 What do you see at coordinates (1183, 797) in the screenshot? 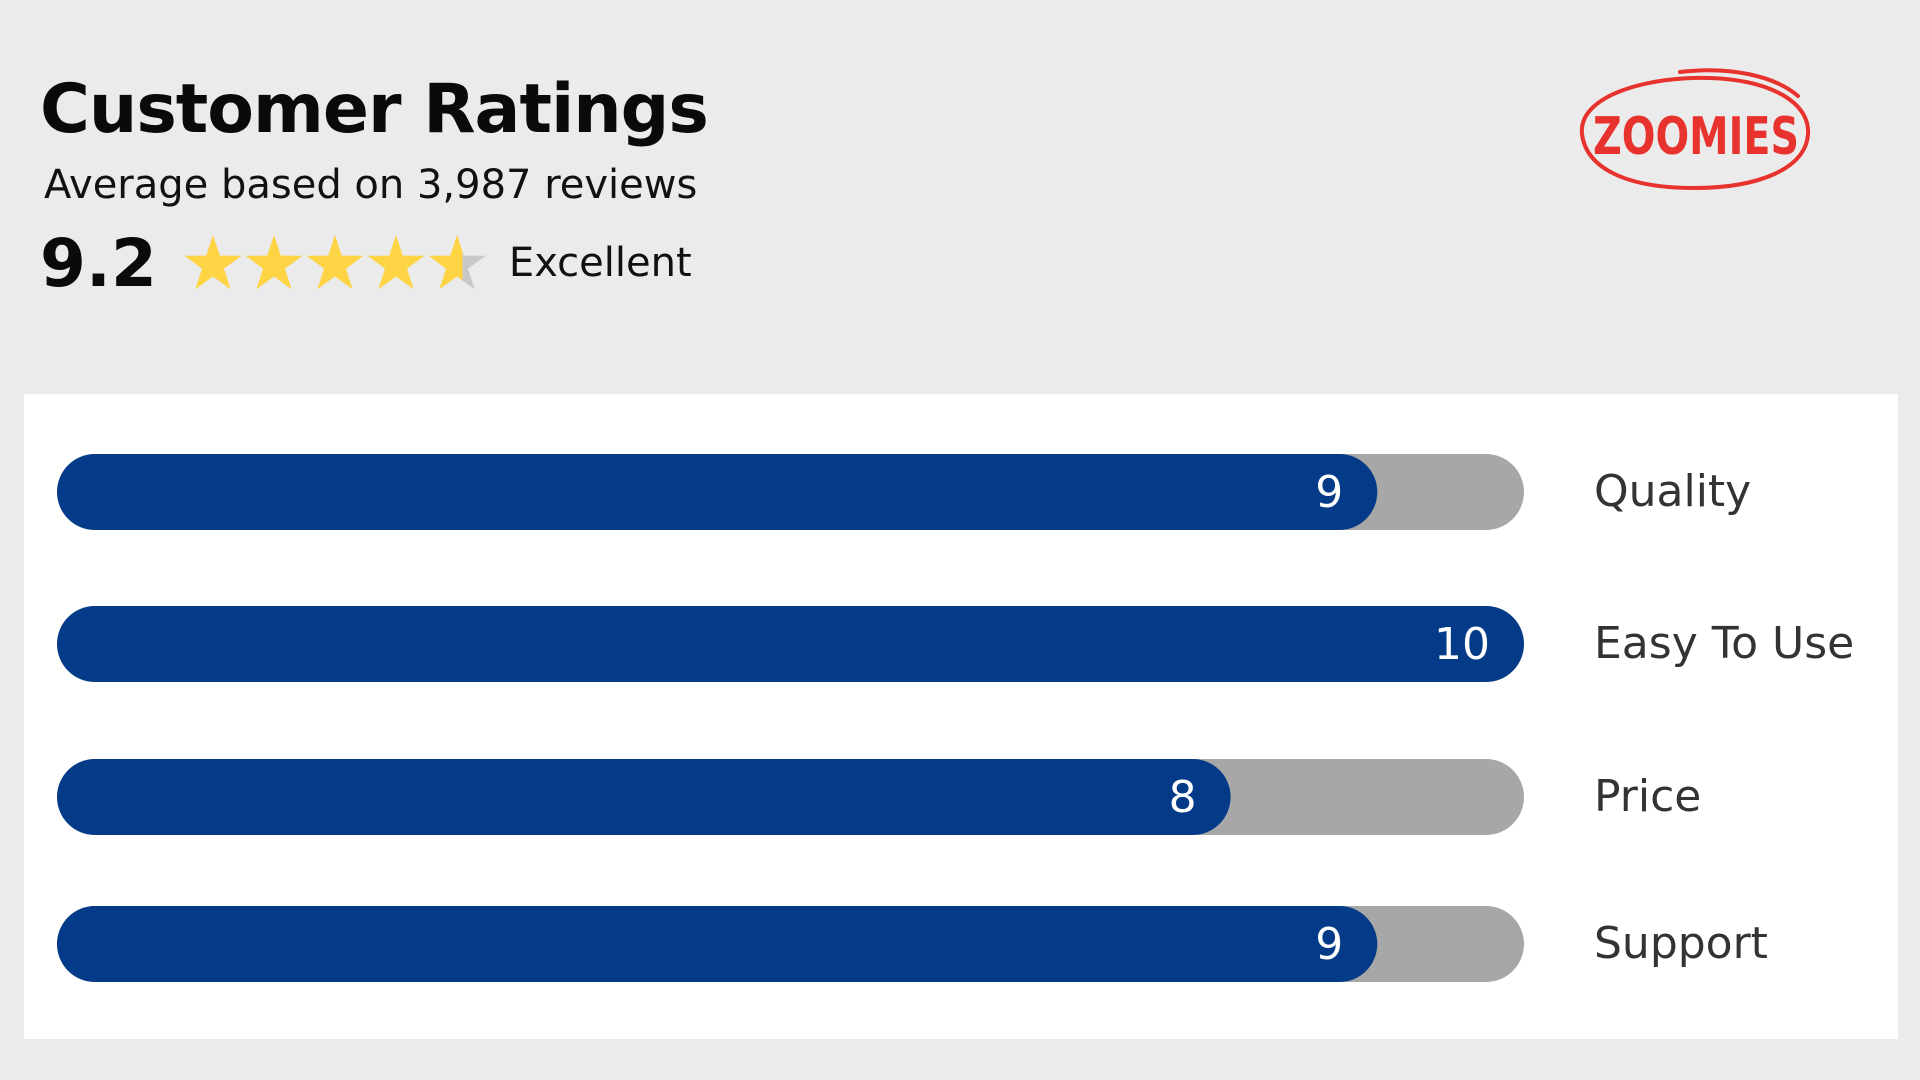
I see `bar-value-label: 8` at bounding box center [1183, 797].